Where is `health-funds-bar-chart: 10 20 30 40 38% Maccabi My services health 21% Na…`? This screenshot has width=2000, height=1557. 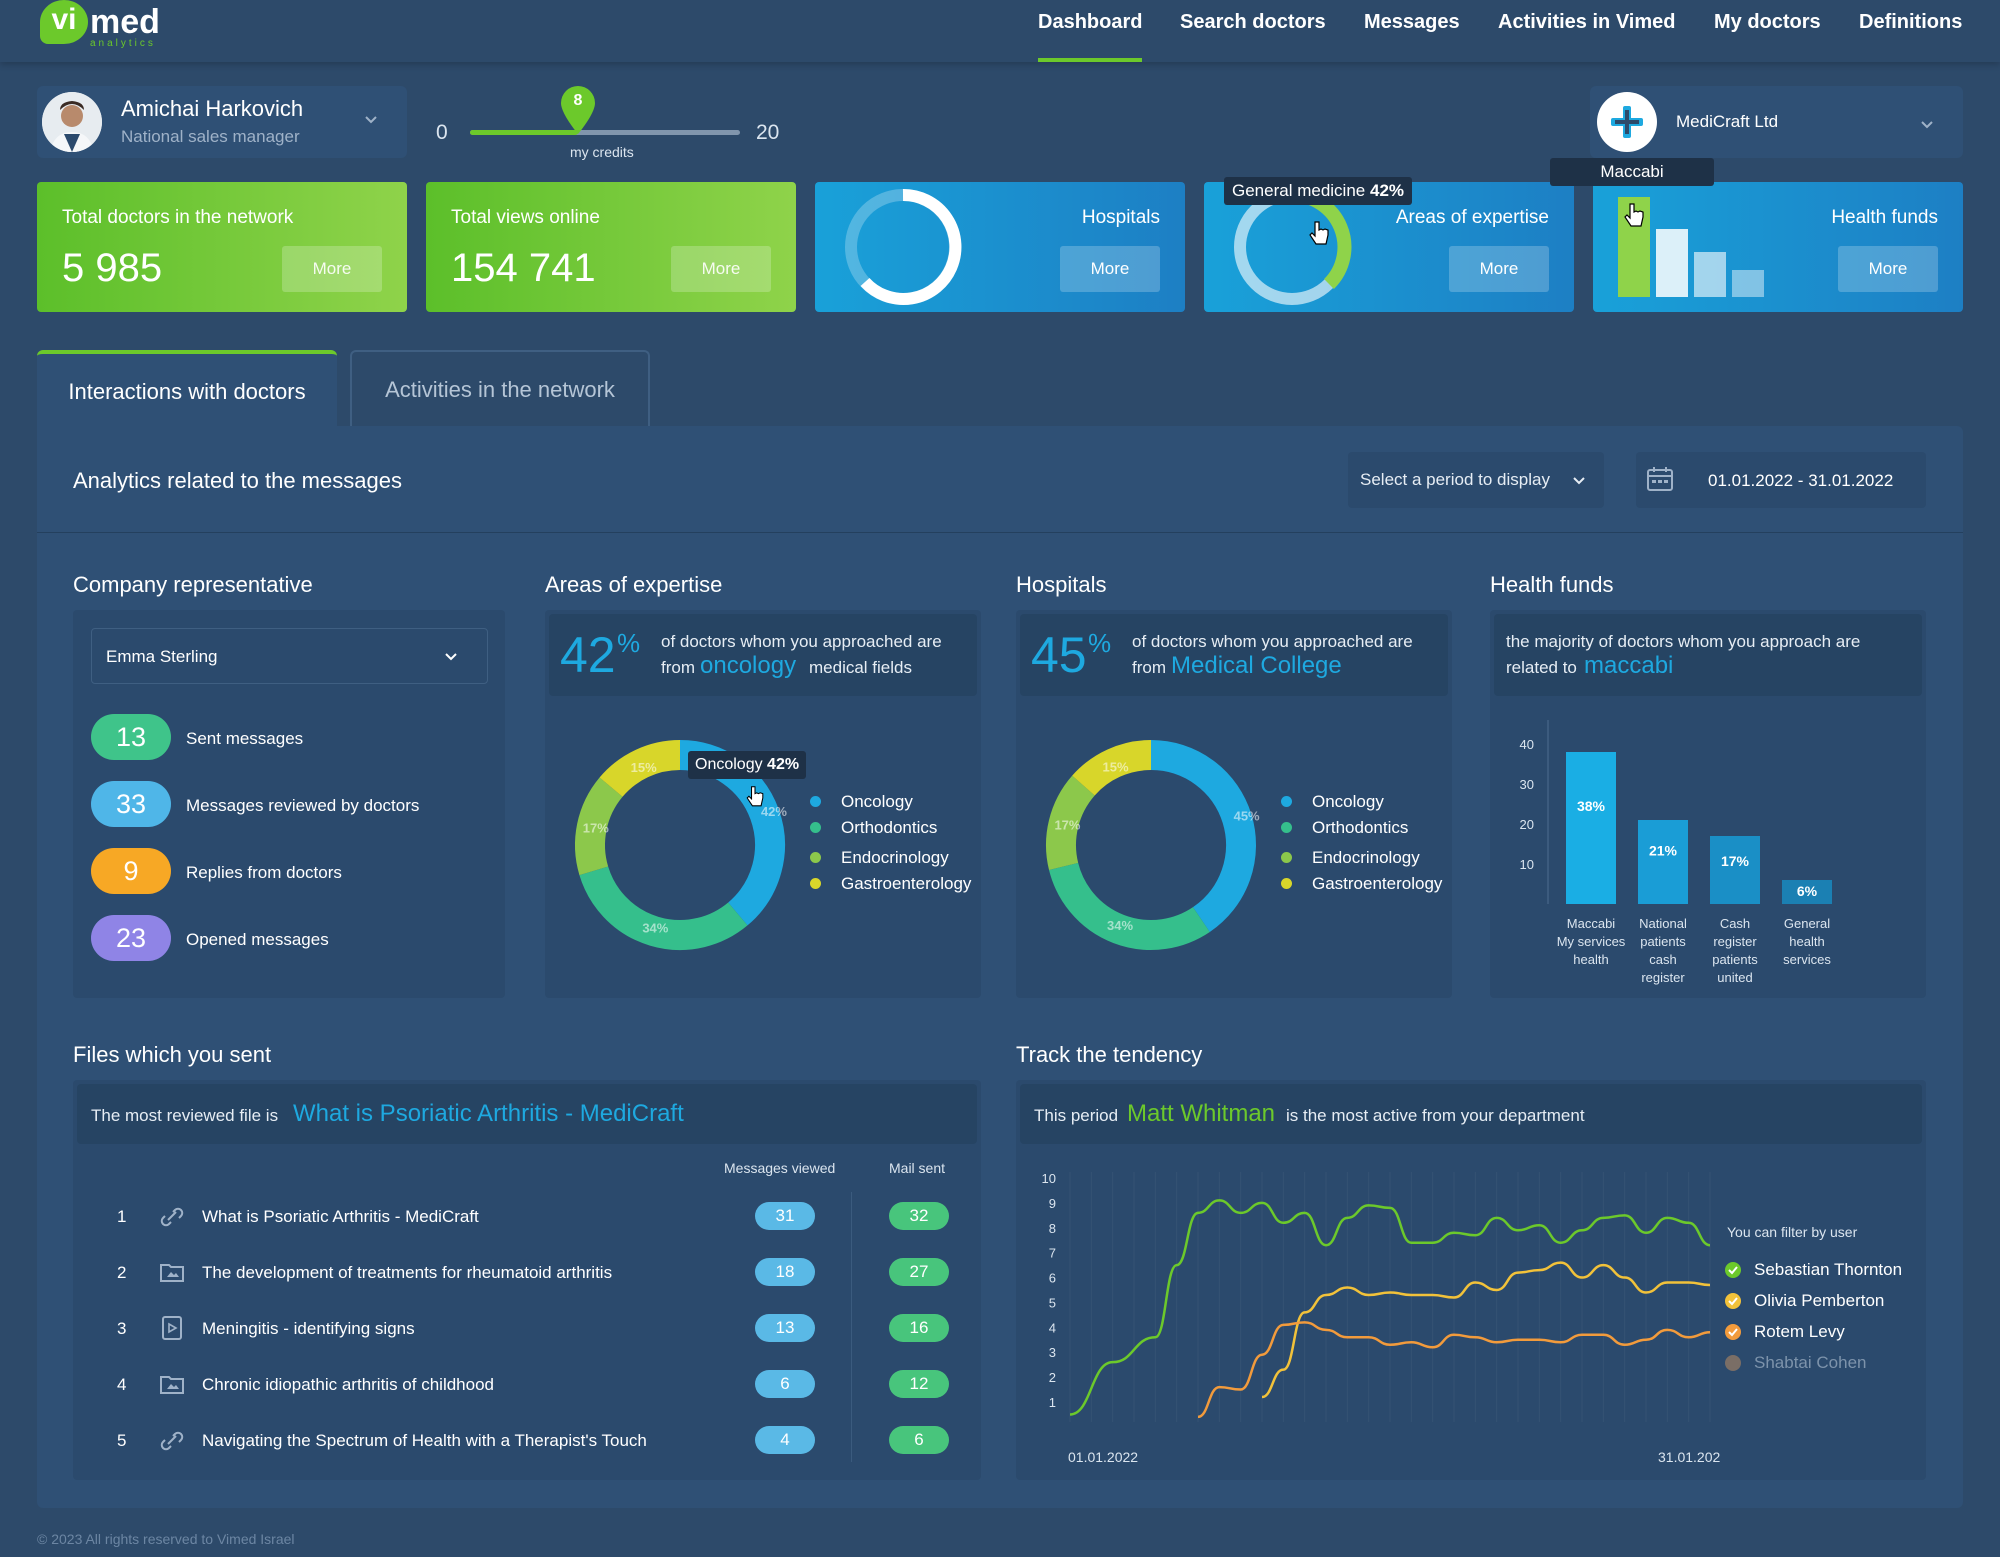
health-funds-bar-chart: 10 20 30 40 38% Maccabi My services health 21% Na… is located at coordinates (1708, 854).